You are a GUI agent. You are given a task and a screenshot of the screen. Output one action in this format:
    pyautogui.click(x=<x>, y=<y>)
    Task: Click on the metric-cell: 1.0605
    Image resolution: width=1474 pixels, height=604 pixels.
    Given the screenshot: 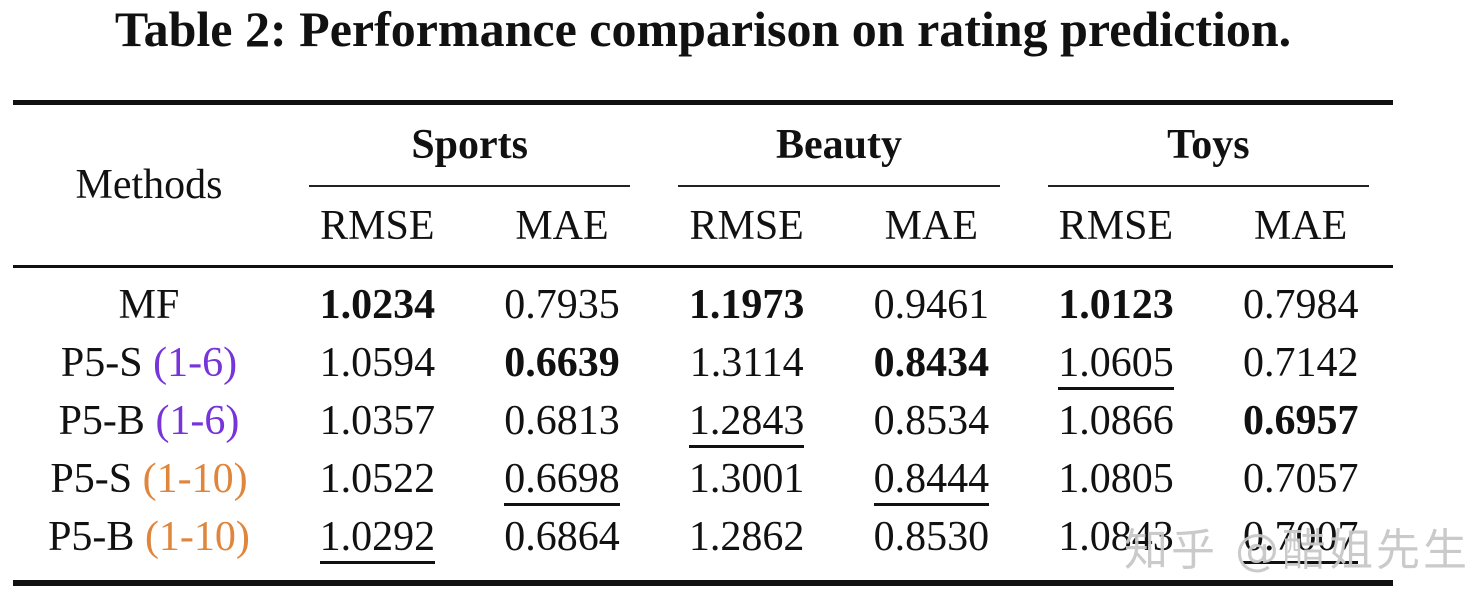 What is the action you would take?
    pyautogui.click(x=1116, y=364)
    